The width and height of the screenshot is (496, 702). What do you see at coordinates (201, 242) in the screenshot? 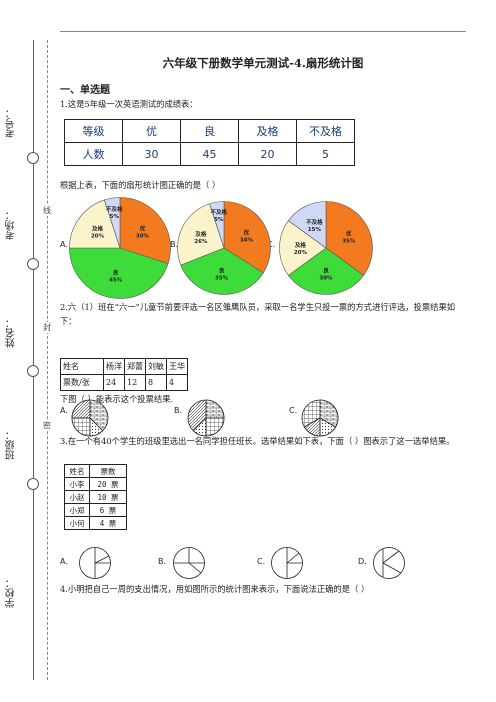
I see `pie-slice-percent: 26%` at bounding box center [201, 242].